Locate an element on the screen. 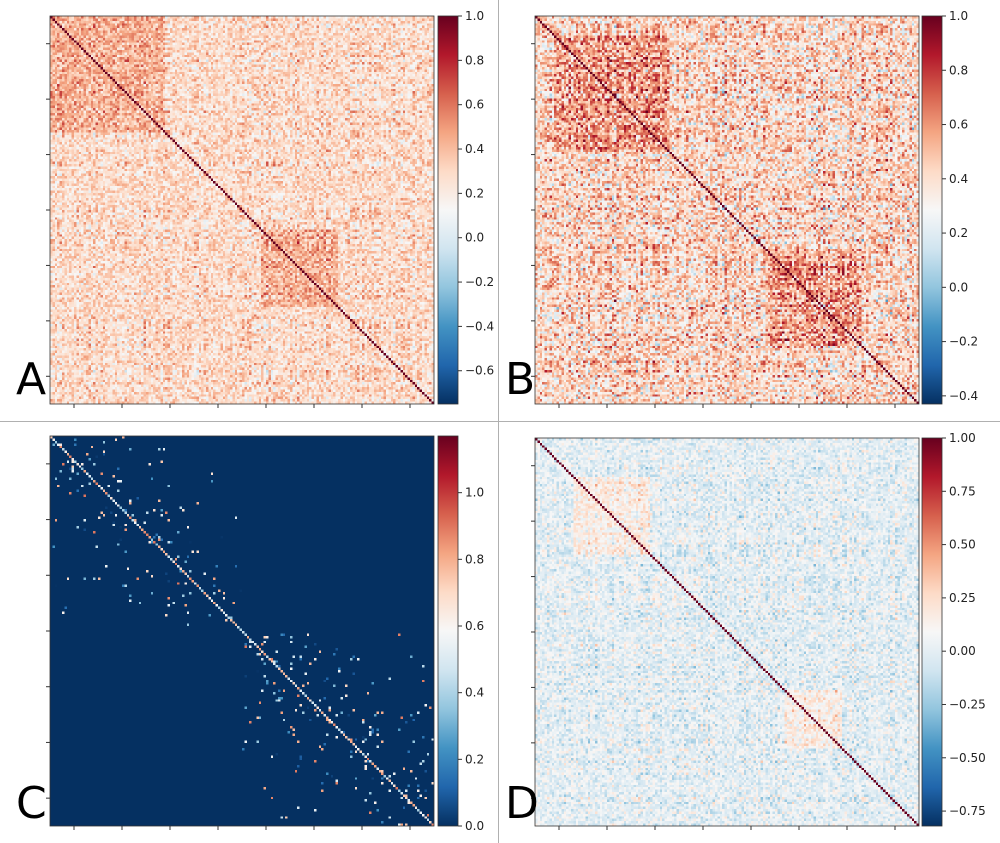  colorbar-tick-label: 0.00 is located at coordinates (962, 651).